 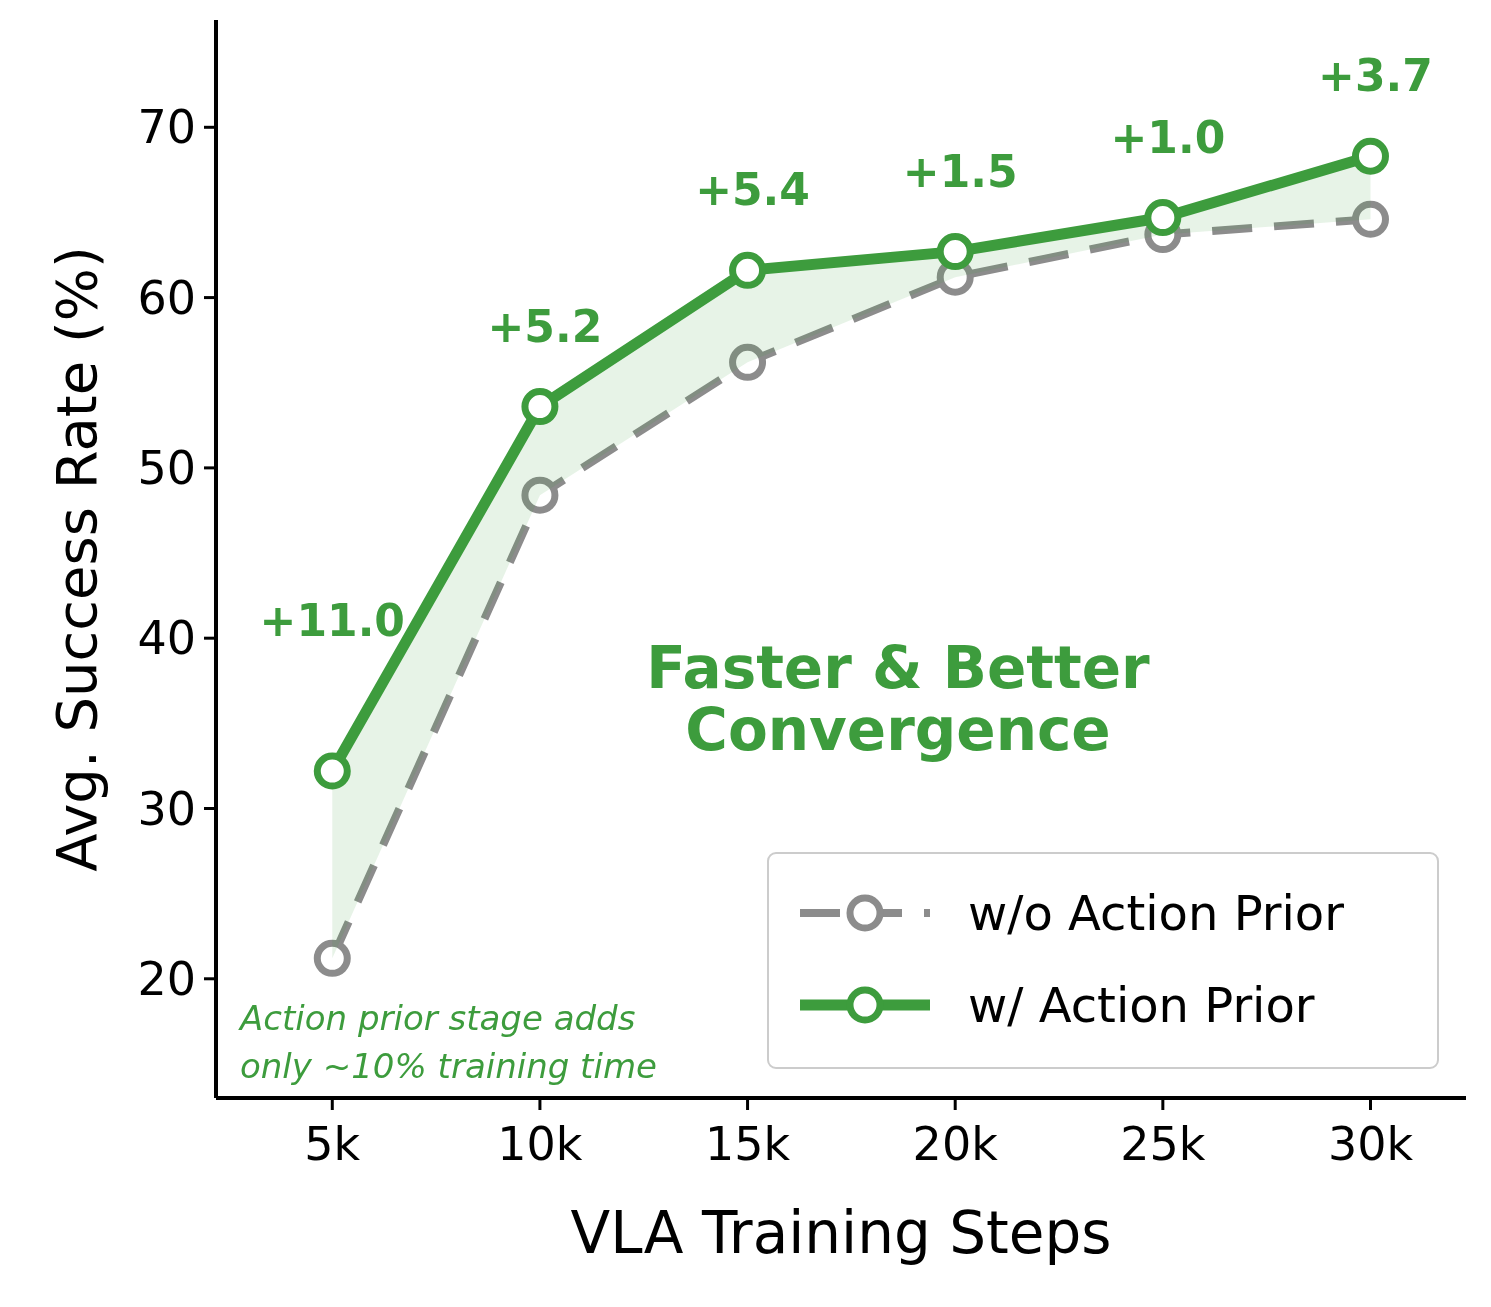 I want to click on legend-label: w/o Action Prior, so click(x=1156, y=912).